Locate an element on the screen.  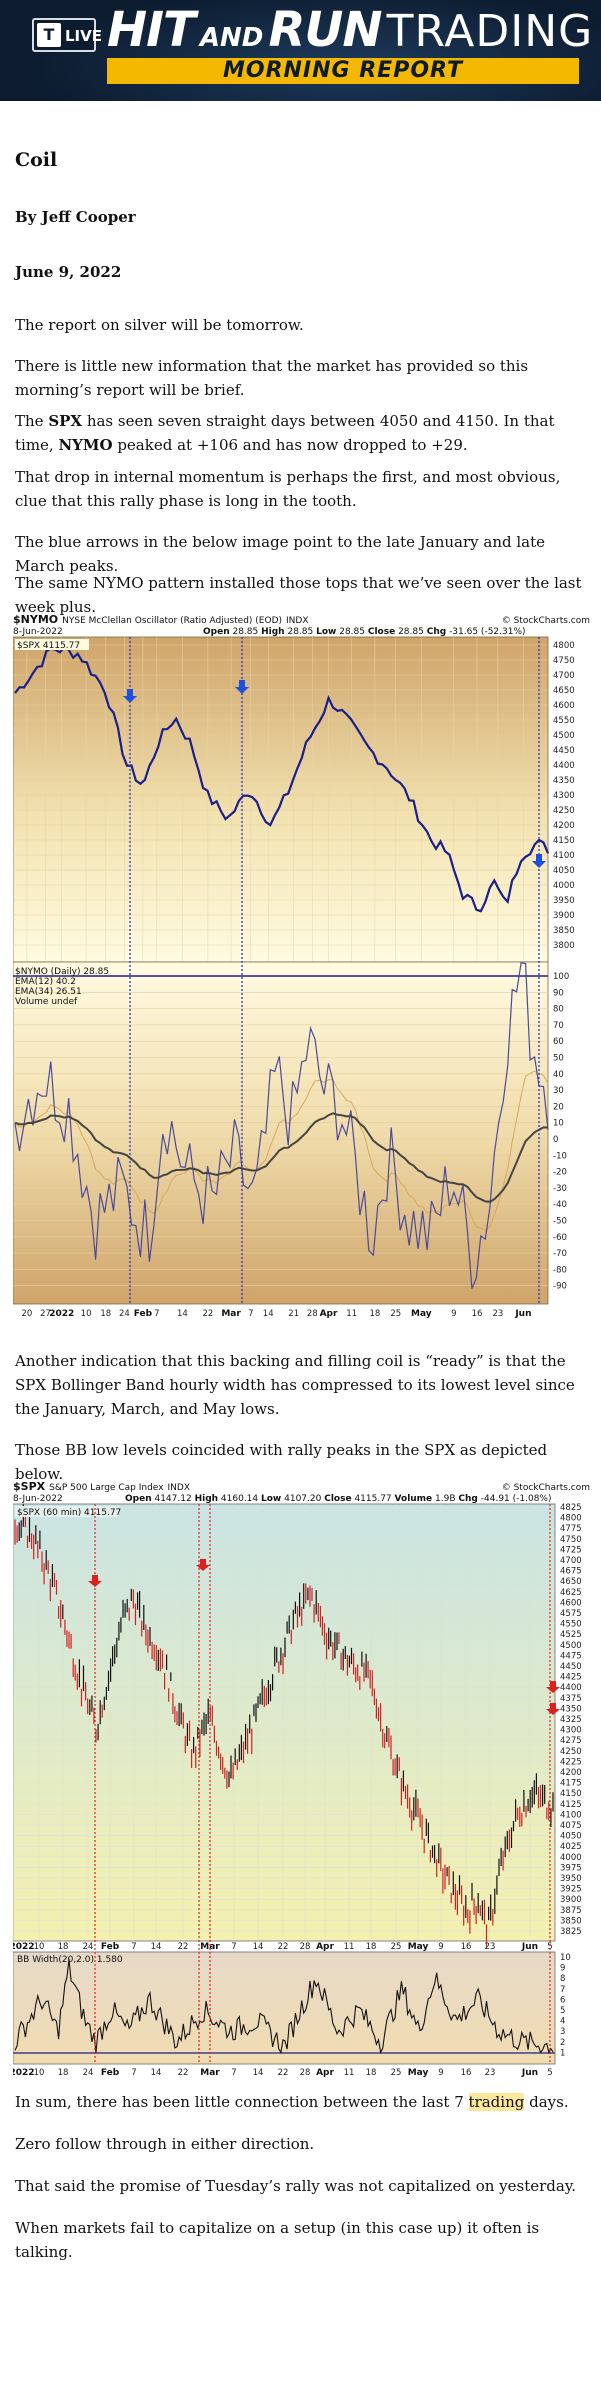
spx-price-tick: 4725 is located at coordinates (571, 1550).